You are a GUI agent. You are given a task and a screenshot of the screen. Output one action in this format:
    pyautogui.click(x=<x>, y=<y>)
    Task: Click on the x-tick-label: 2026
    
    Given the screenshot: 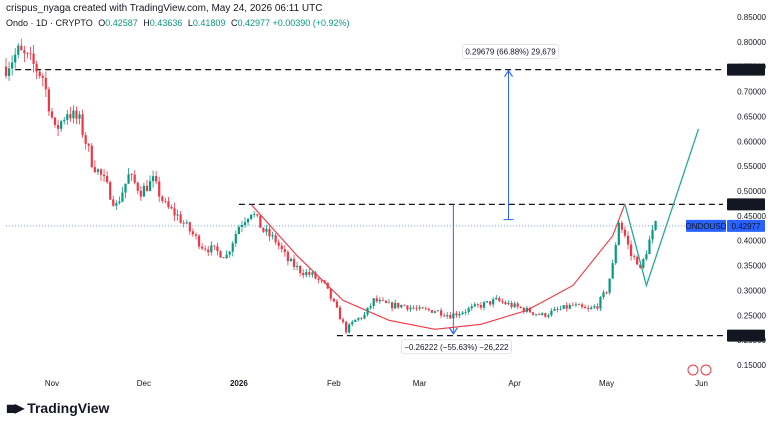 What is the action you would take?
    pyautogui.click(x=239, y=383)
    